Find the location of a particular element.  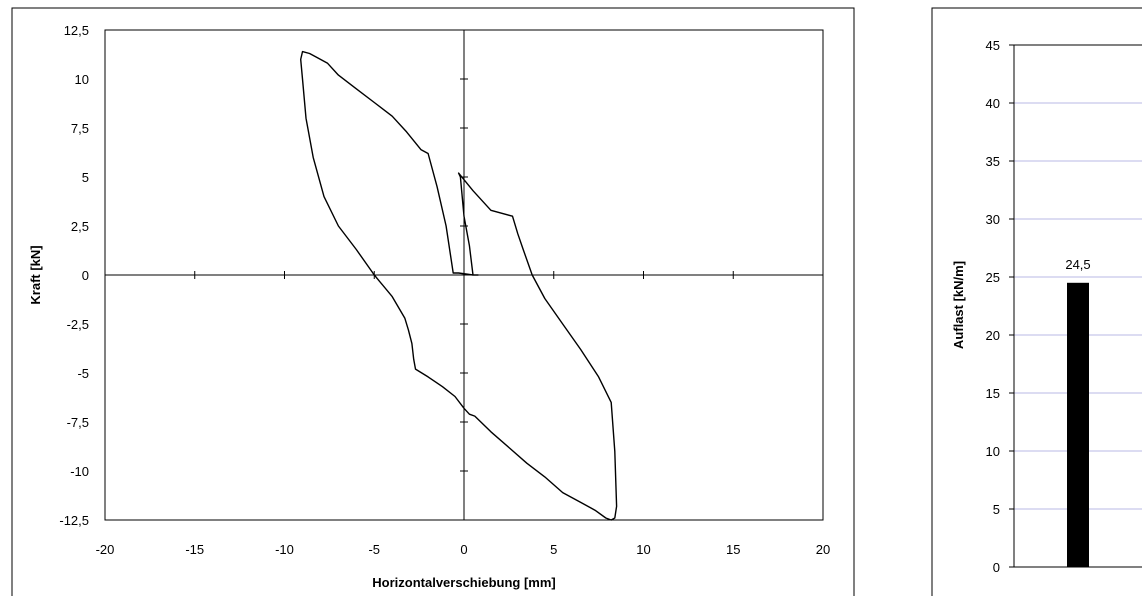

x-tick-label: 20 is located at coordinates (823, 549).